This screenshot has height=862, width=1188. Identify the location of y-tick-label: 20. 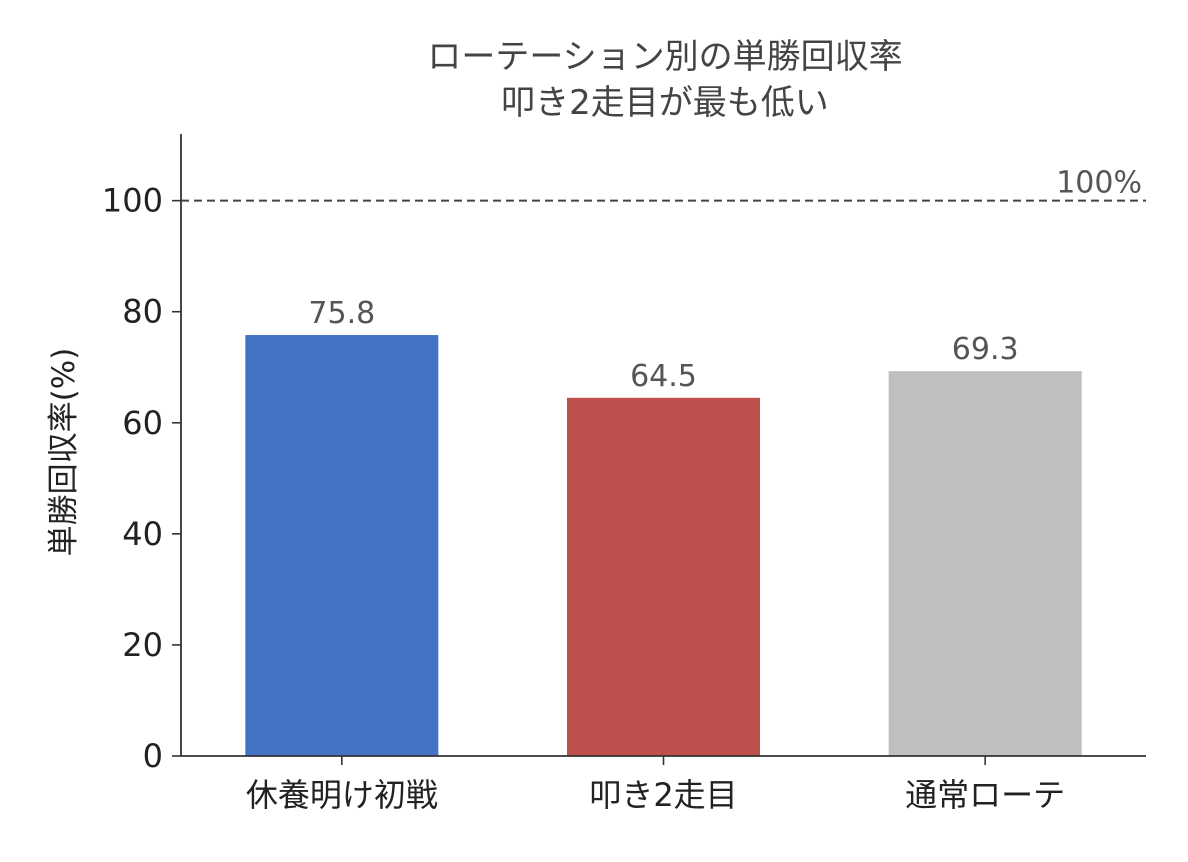
(142, 645).